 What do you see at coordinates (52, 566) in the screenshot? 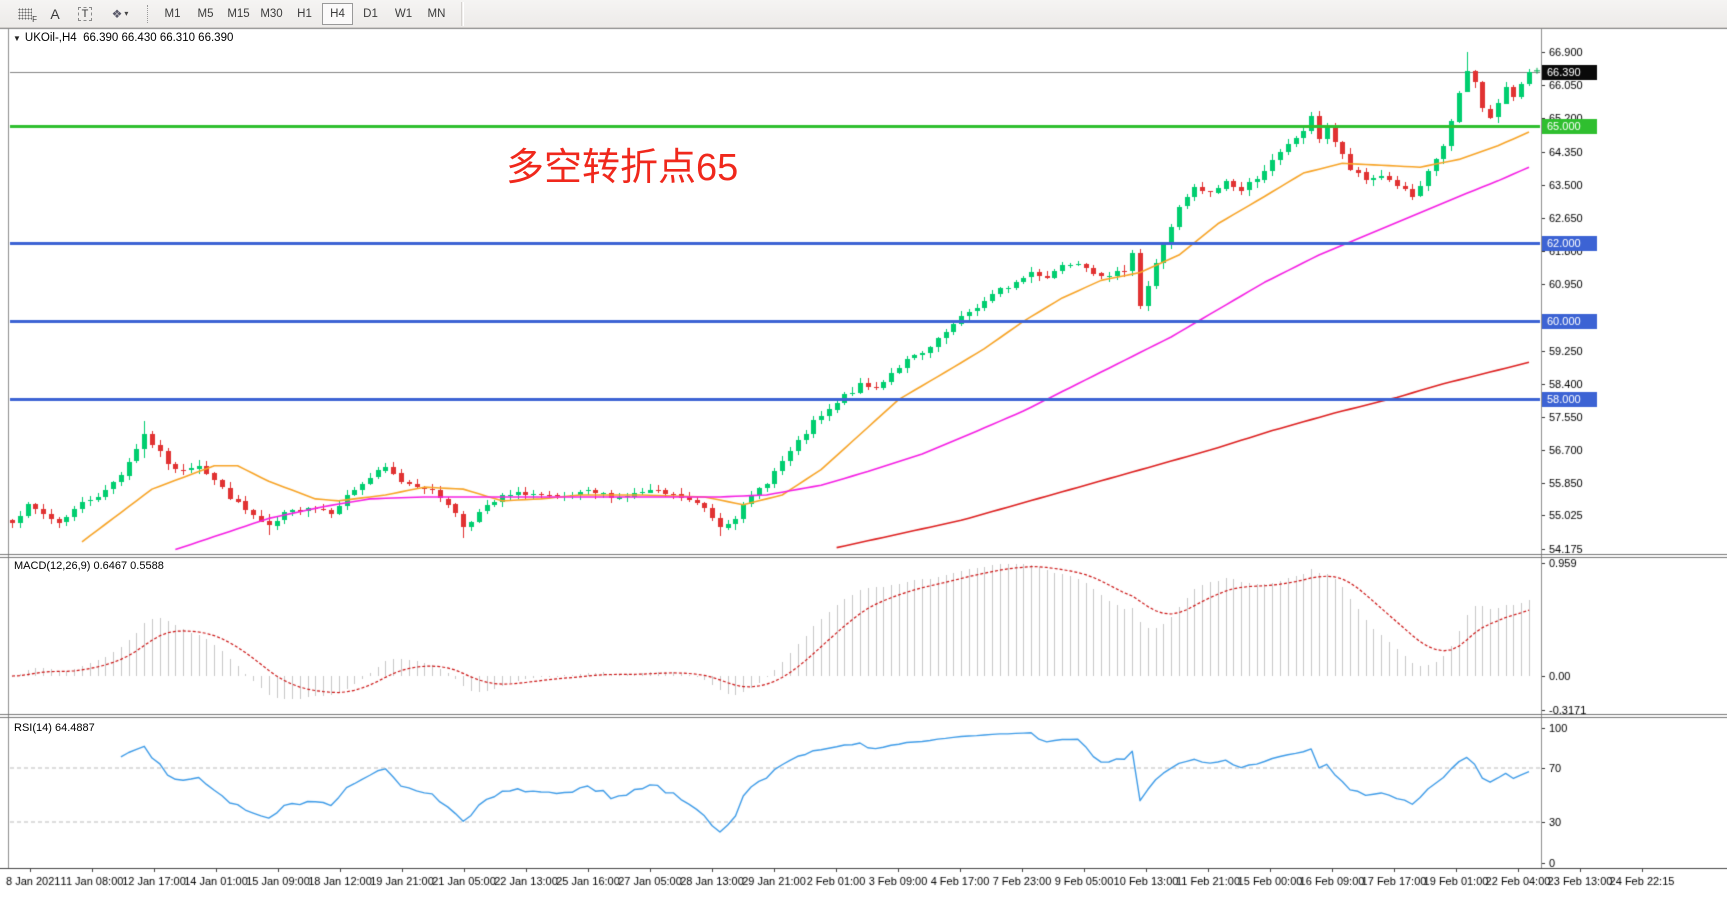
I see `macd-name: MACD(12,26,9)` at bounding box center [52, 566].